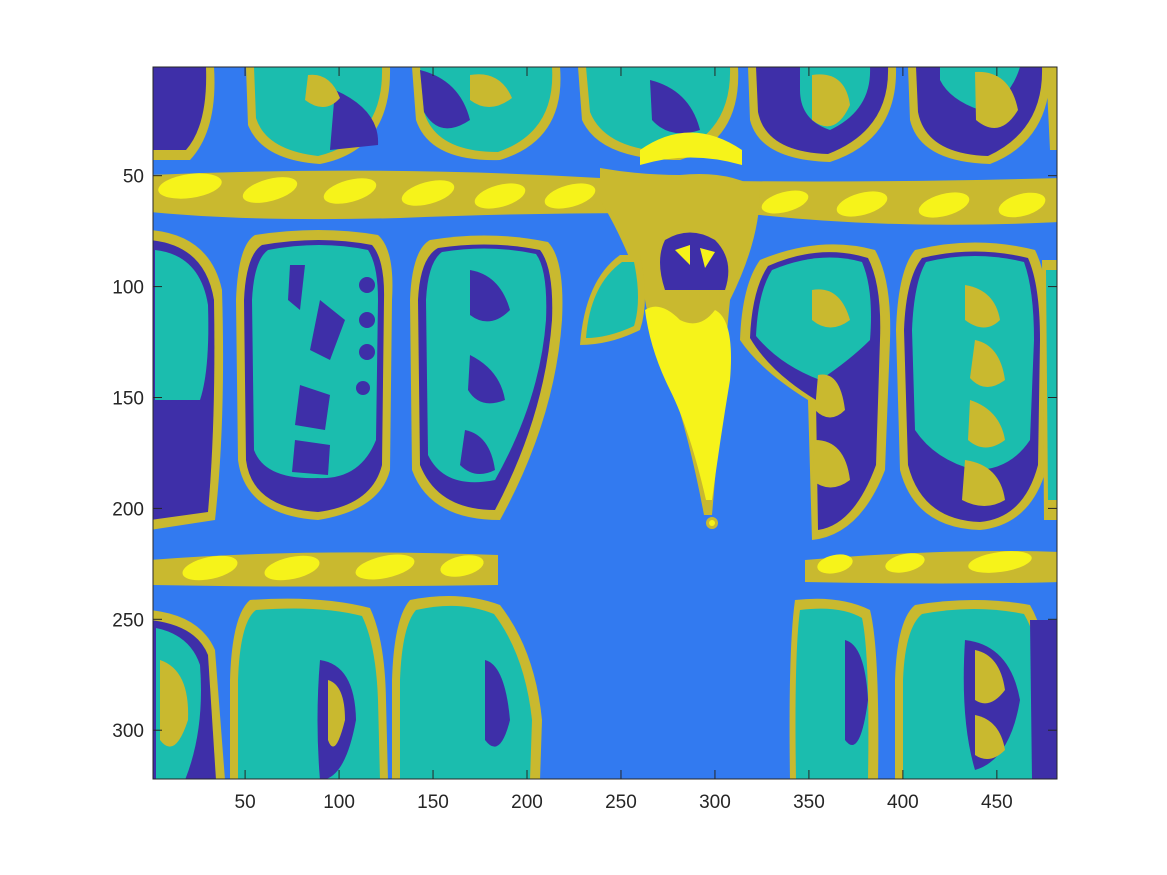  What do you see at coordinates (128, 620) in the screenshot?
I see `y-tick-label: 250` at bounding box center [128, 620].